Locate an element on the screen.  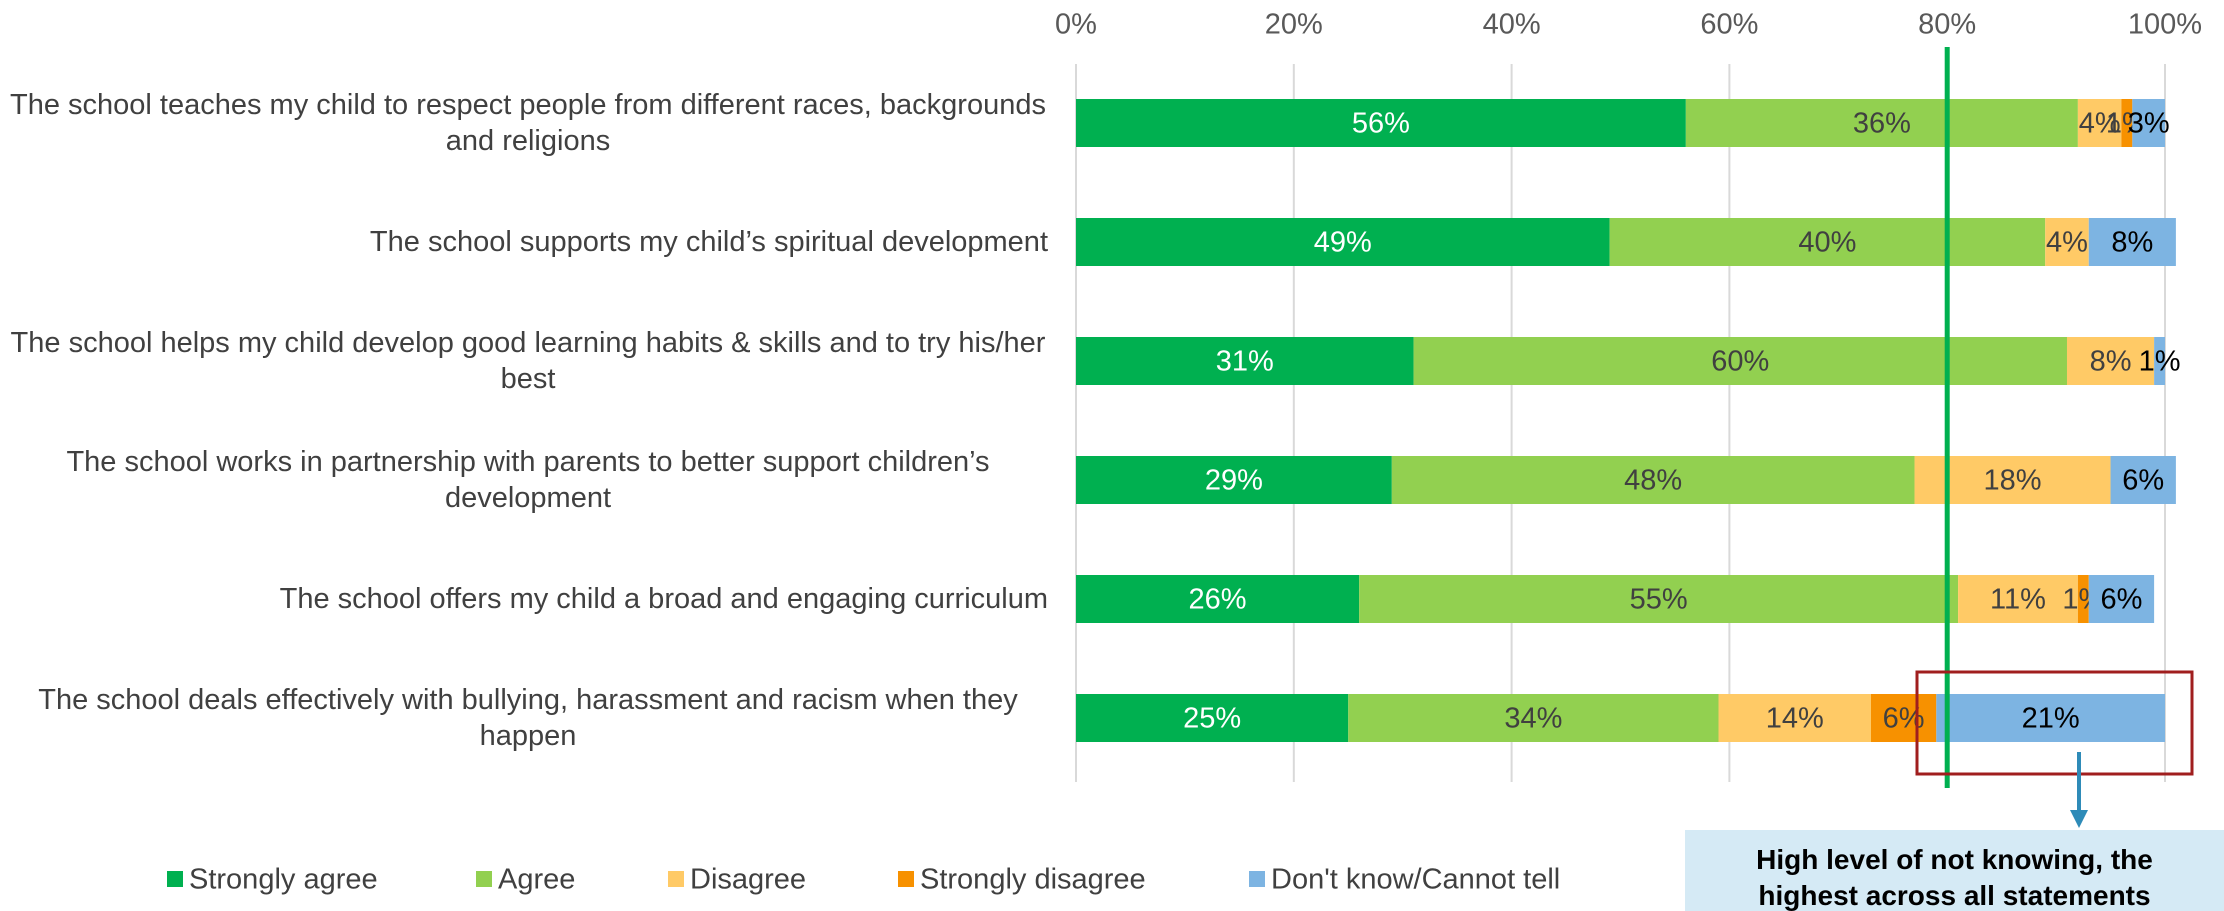
value-label: 34% is located at coordinates (1533, 719).